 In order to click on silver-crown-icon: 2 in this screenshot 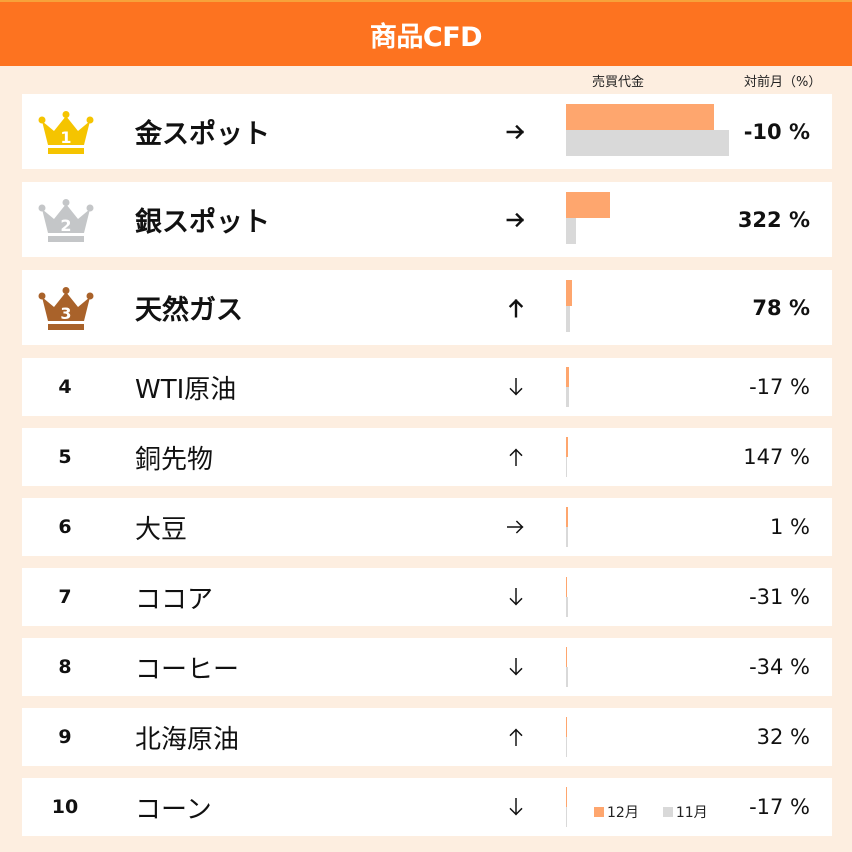, I will do `click(66, 221)`.